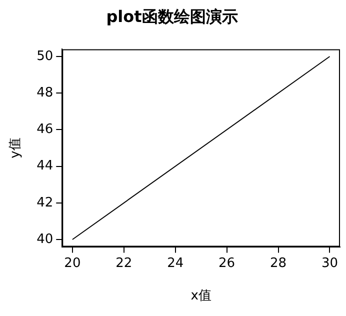 The image size is (346, 316). Describe the element at coordinates (45, 130) in the screenshot. I see `y-tick-label: 46` at that location.